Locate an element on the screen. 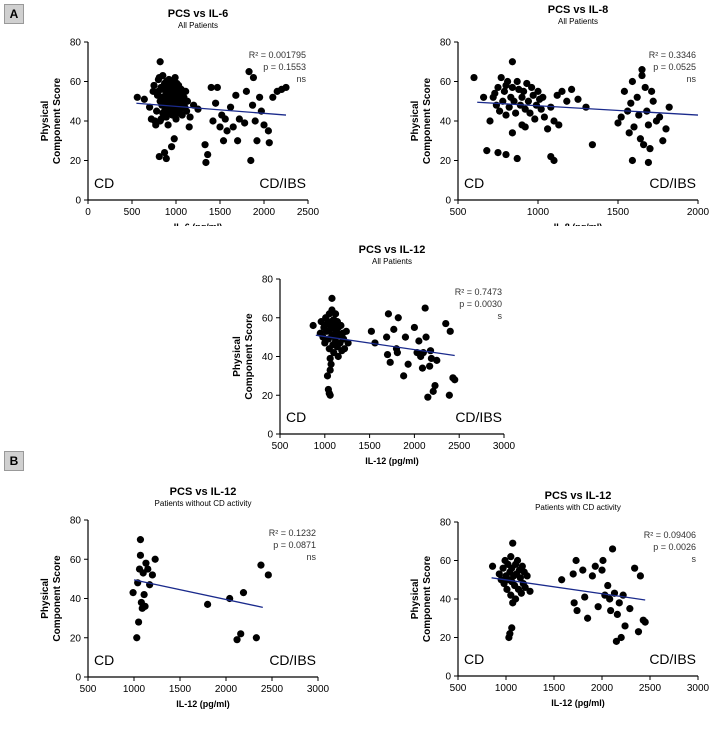  x-axis-label: IL-8 (pg/ml) is located at coordinates (578, 224).